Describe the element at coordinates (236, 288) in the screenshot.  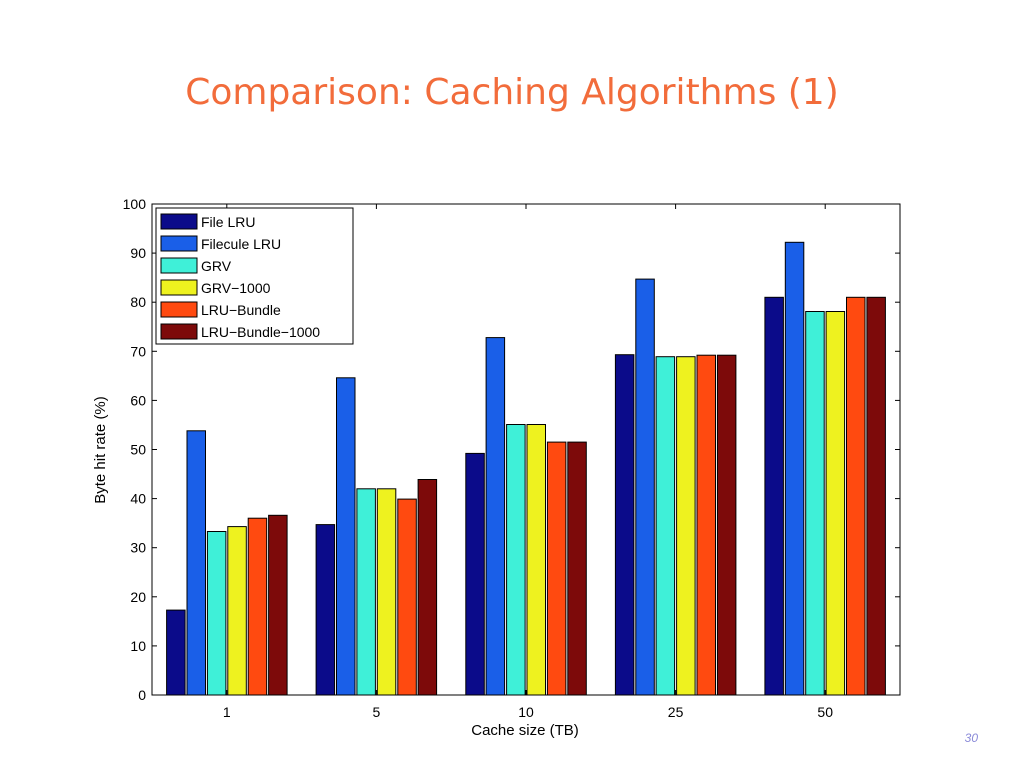
I see `legend-label: GRV−1000` at that location.